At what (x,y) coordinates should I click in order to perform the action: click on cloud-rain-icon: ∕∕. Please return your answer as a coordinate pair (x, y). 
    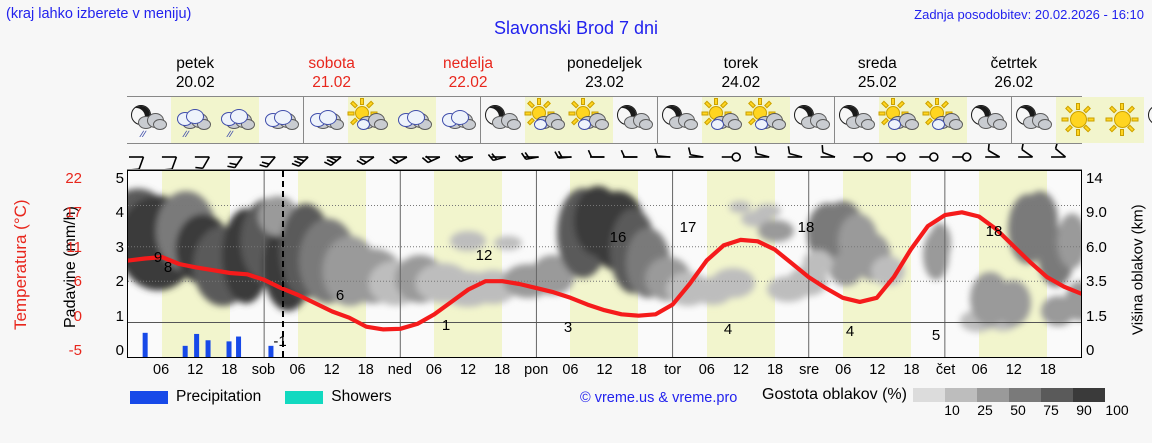
    Looking at the image, I should click on (237, 120).